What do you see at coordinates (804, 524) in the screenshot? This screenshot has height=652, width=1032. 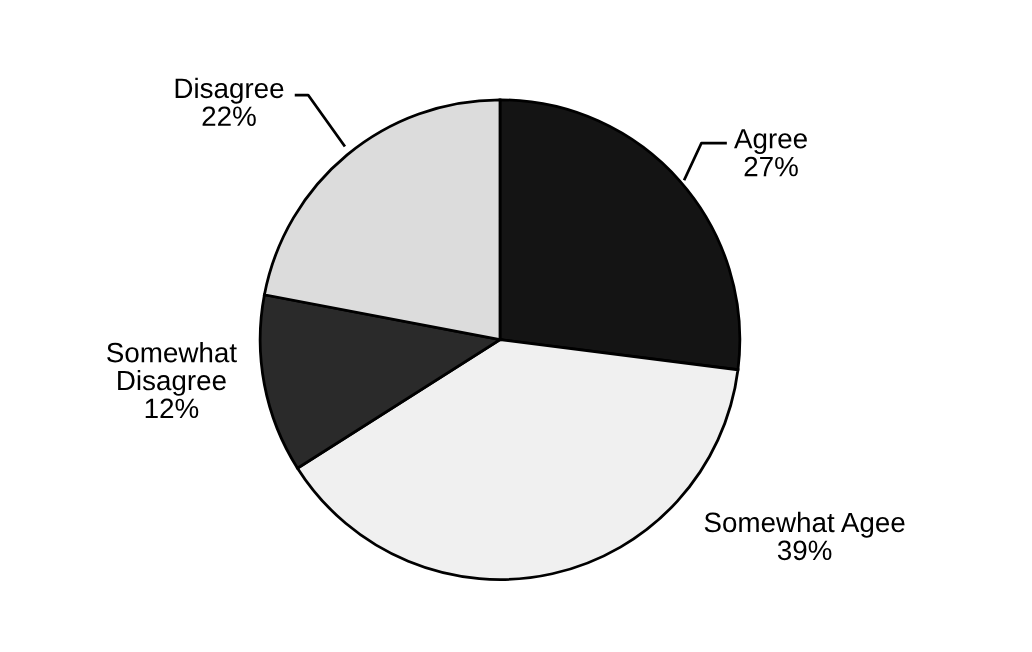 I see `slice-label: Somewhat Agee` at bounding box center [804, 524].